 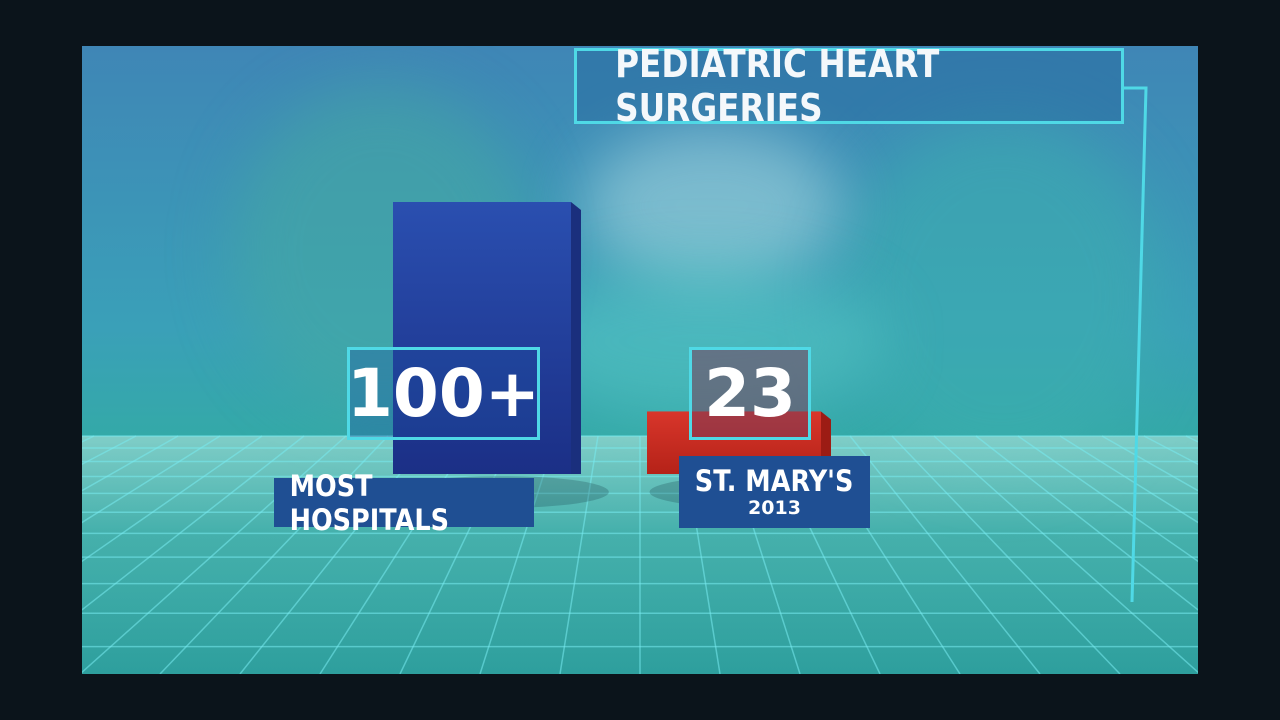 I want to click on chart-title-panel: PEDIATRIC HEART SURGERIES, so click(x=849, y=88).